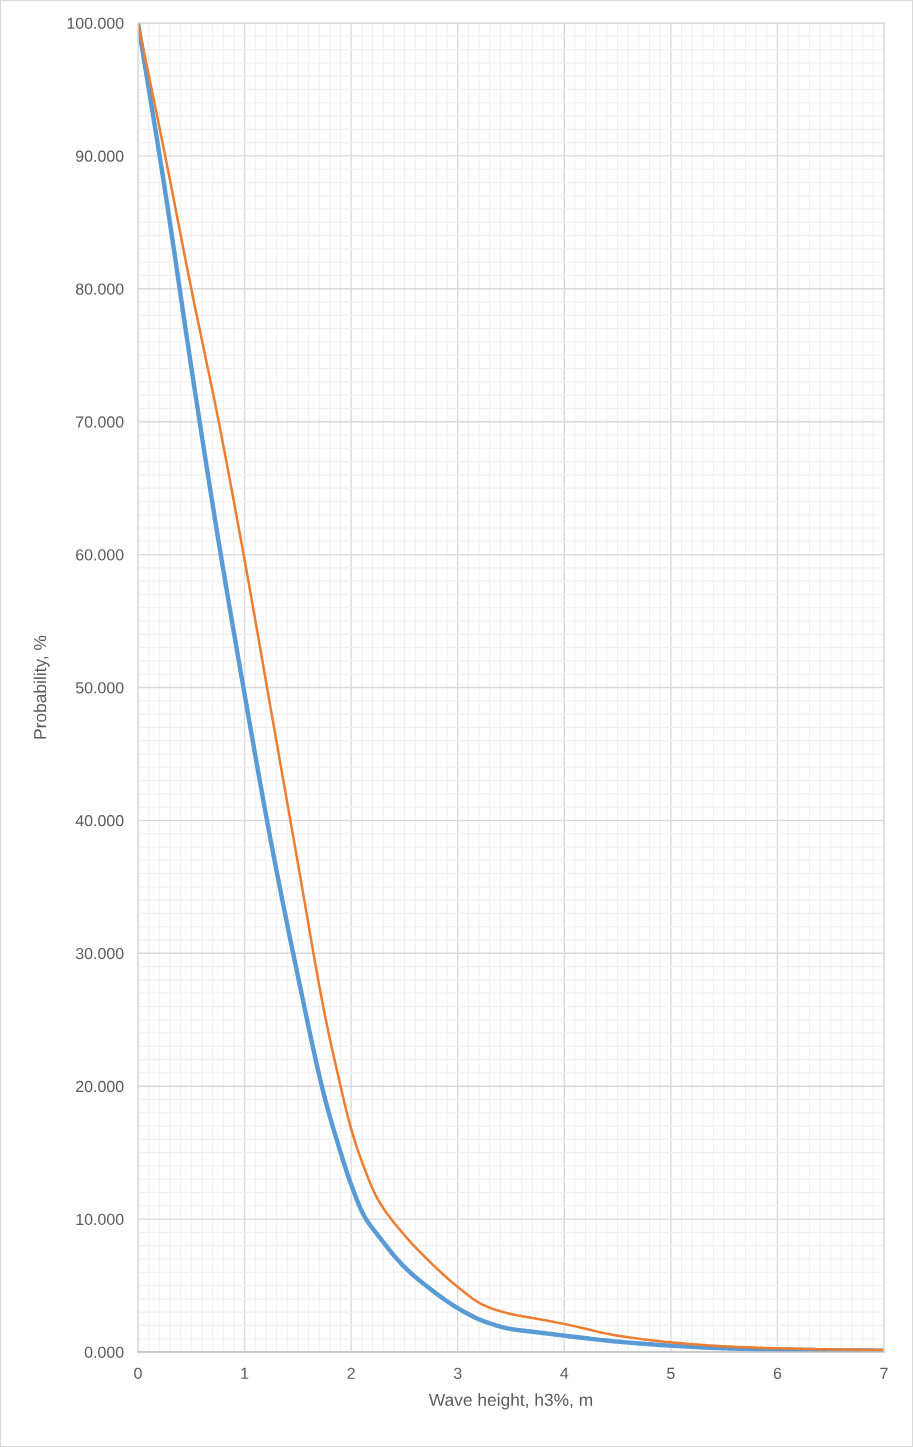 The image size is (913, 1447). What do you see at coordinates (99, 688) in the screenshot?
I see `y-tick-label: 50.000` at bounding box center [99, 688].